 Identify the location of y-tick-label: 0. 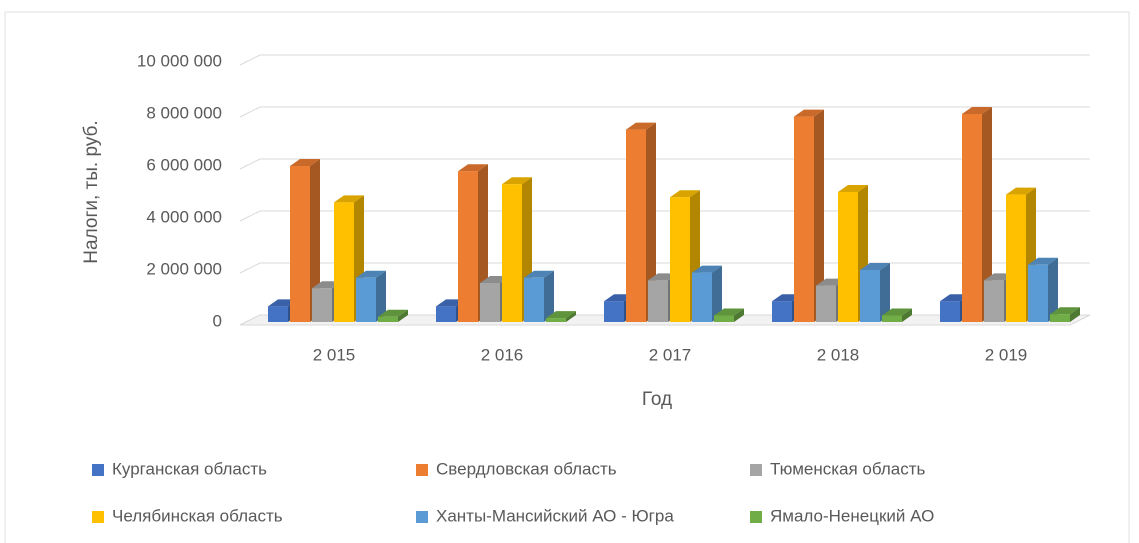
(217, 320).